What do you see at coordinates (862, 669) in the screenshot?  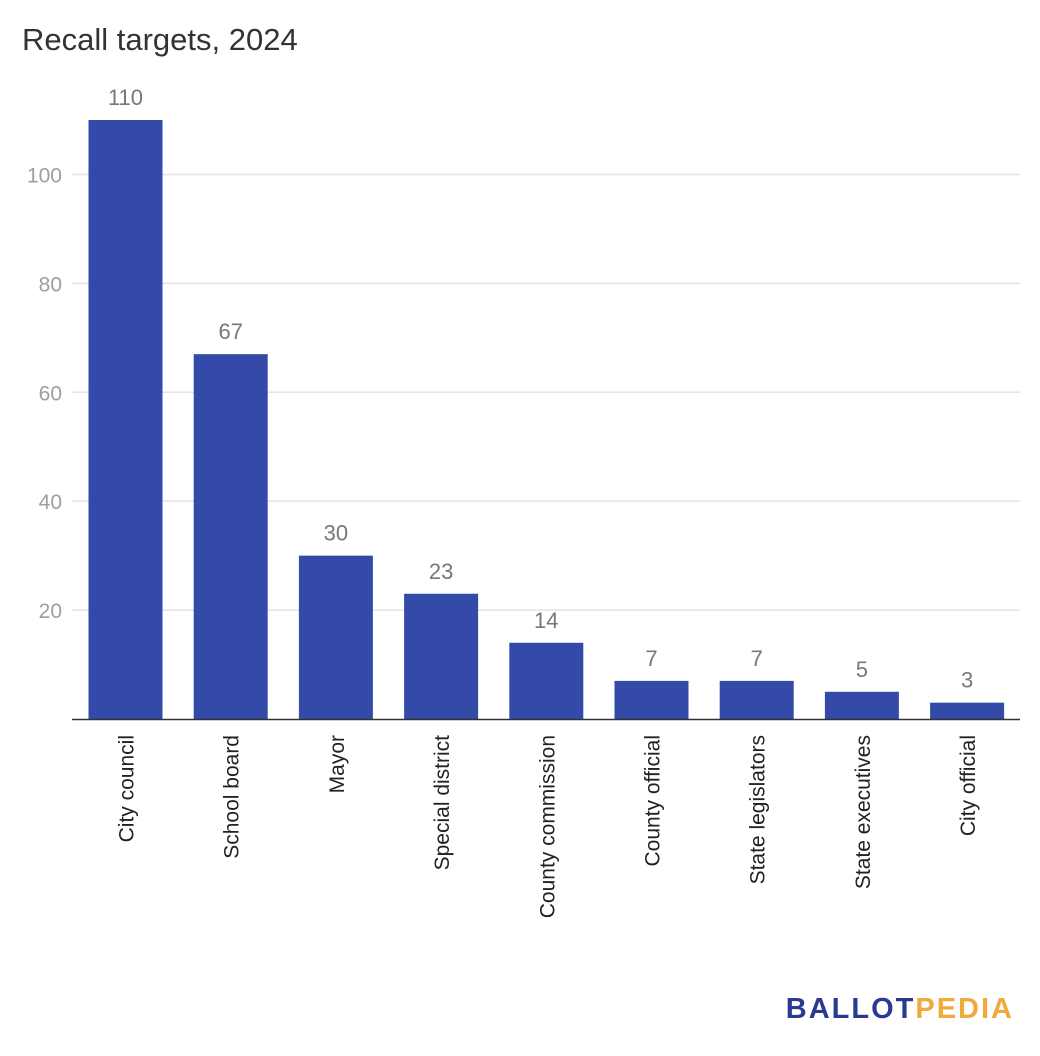 I see `data-label: 5` at bounding box center [862, 669].